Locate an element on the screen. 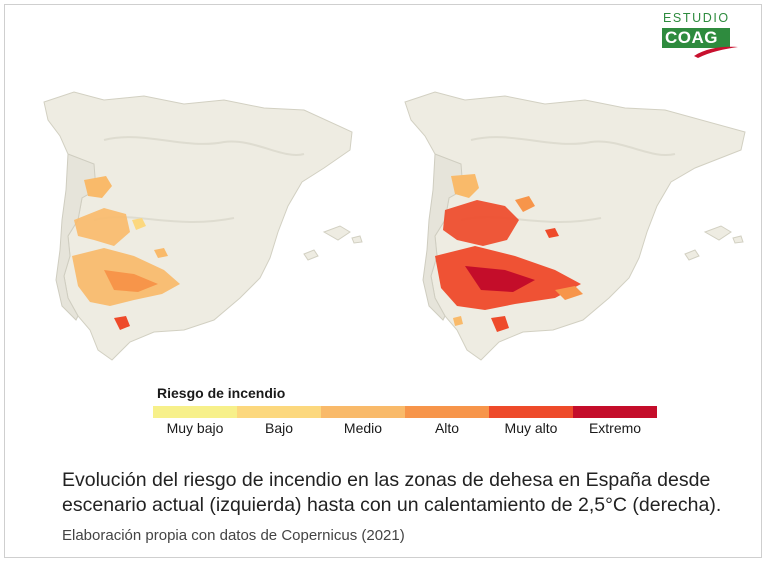 The image size is (768, 564). legend-label-muy-alto: Muy alto is located at coordinates (531, 428).